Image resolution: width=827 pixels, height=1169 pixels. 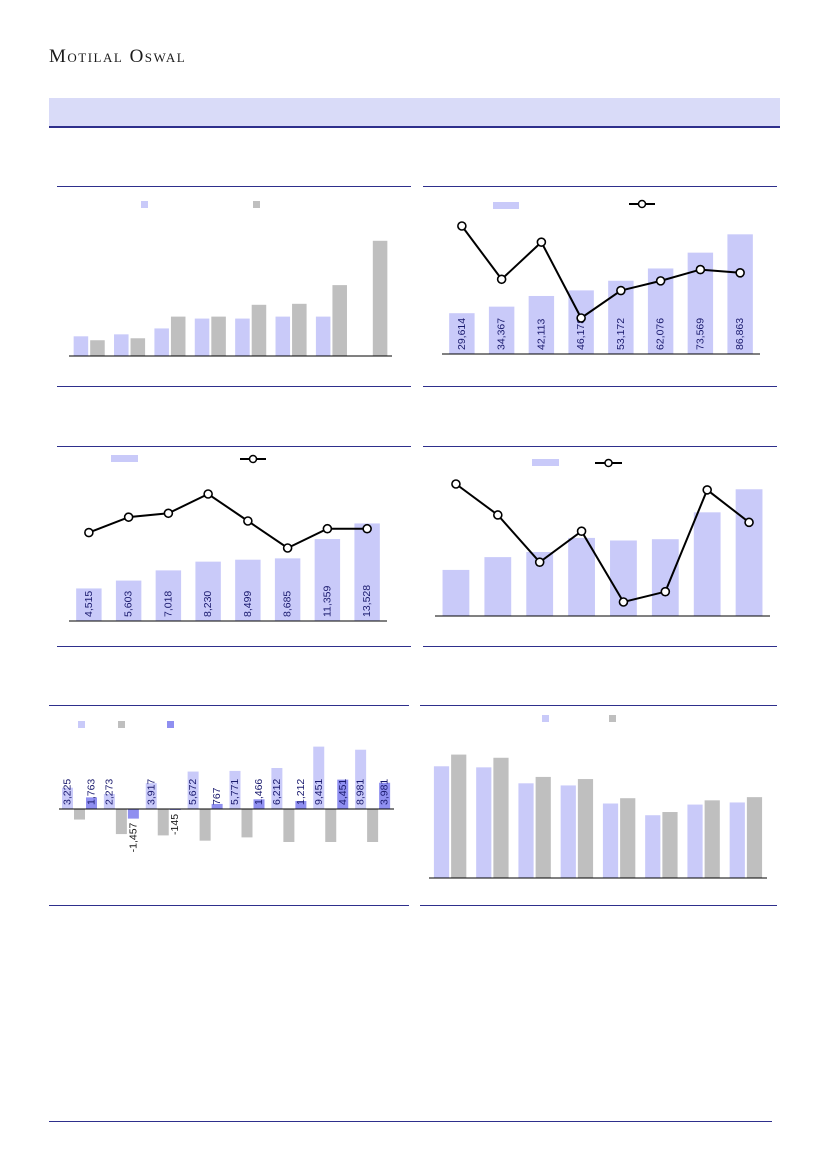 What do you see at coordinates (740, 334) in the screenshot?
I see `c2-data-label-7: 86,863` at bounding box center [740, 334].